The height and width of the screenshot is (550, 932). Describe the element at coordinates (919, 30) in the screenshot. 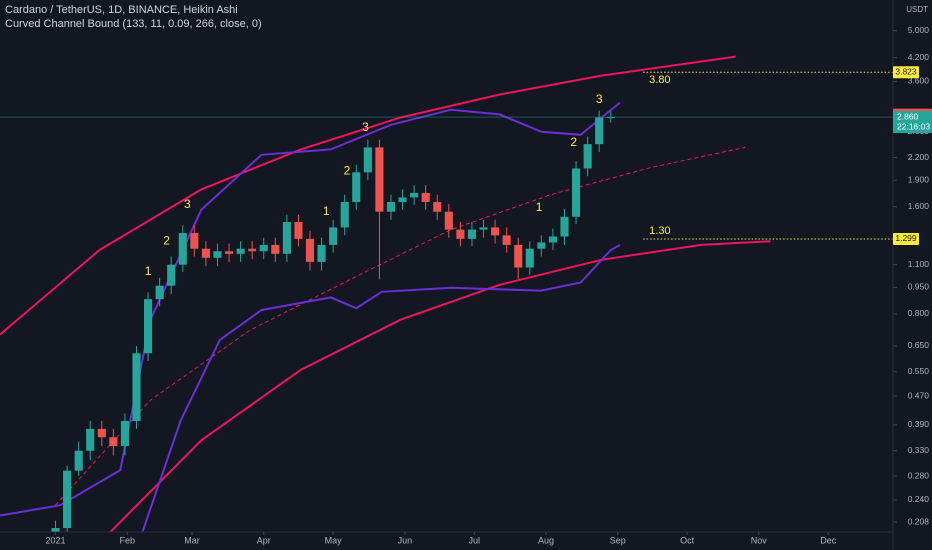

I see `y-tick-label: 5.000` at that location.